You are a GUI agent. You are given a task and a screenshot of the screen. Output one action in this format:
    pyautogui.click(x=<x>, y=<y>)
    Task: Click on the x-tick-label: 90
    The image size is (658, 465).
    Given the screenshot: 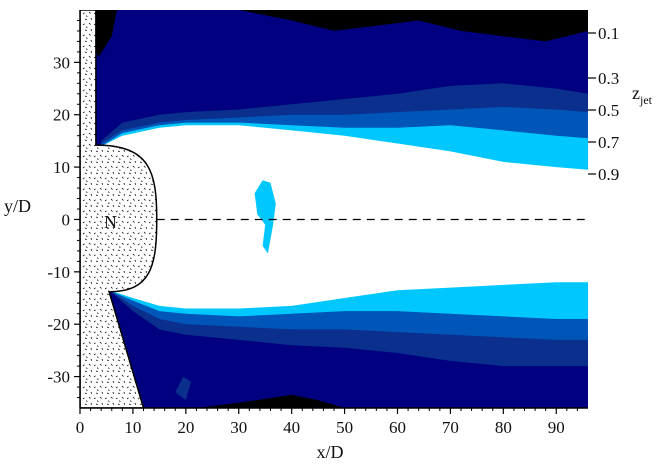 What is the action you would take?
    pyautogui.click(x=556, y=427)
    